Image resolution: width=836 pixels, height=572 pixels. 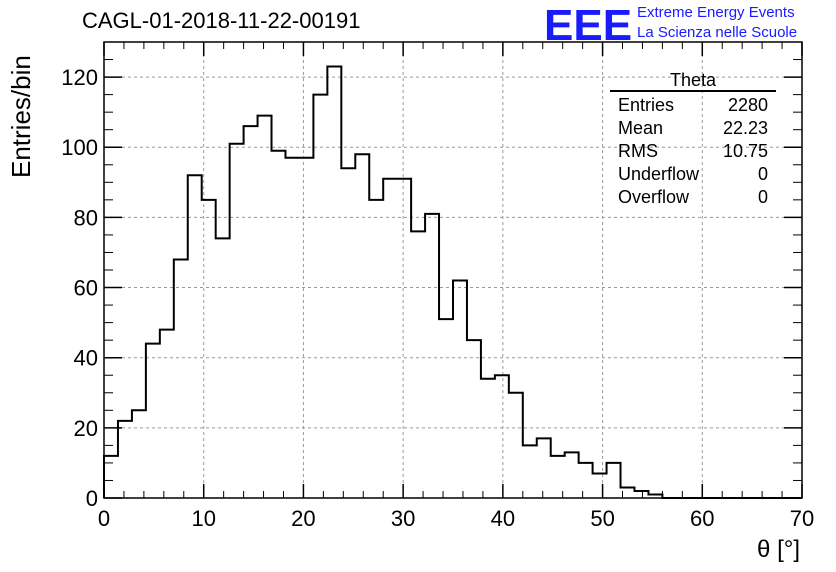 What do you see at coordinates (86, 288) in the screenshot?
I see `y-tick-label: 60` at bounding box center [86, 288].